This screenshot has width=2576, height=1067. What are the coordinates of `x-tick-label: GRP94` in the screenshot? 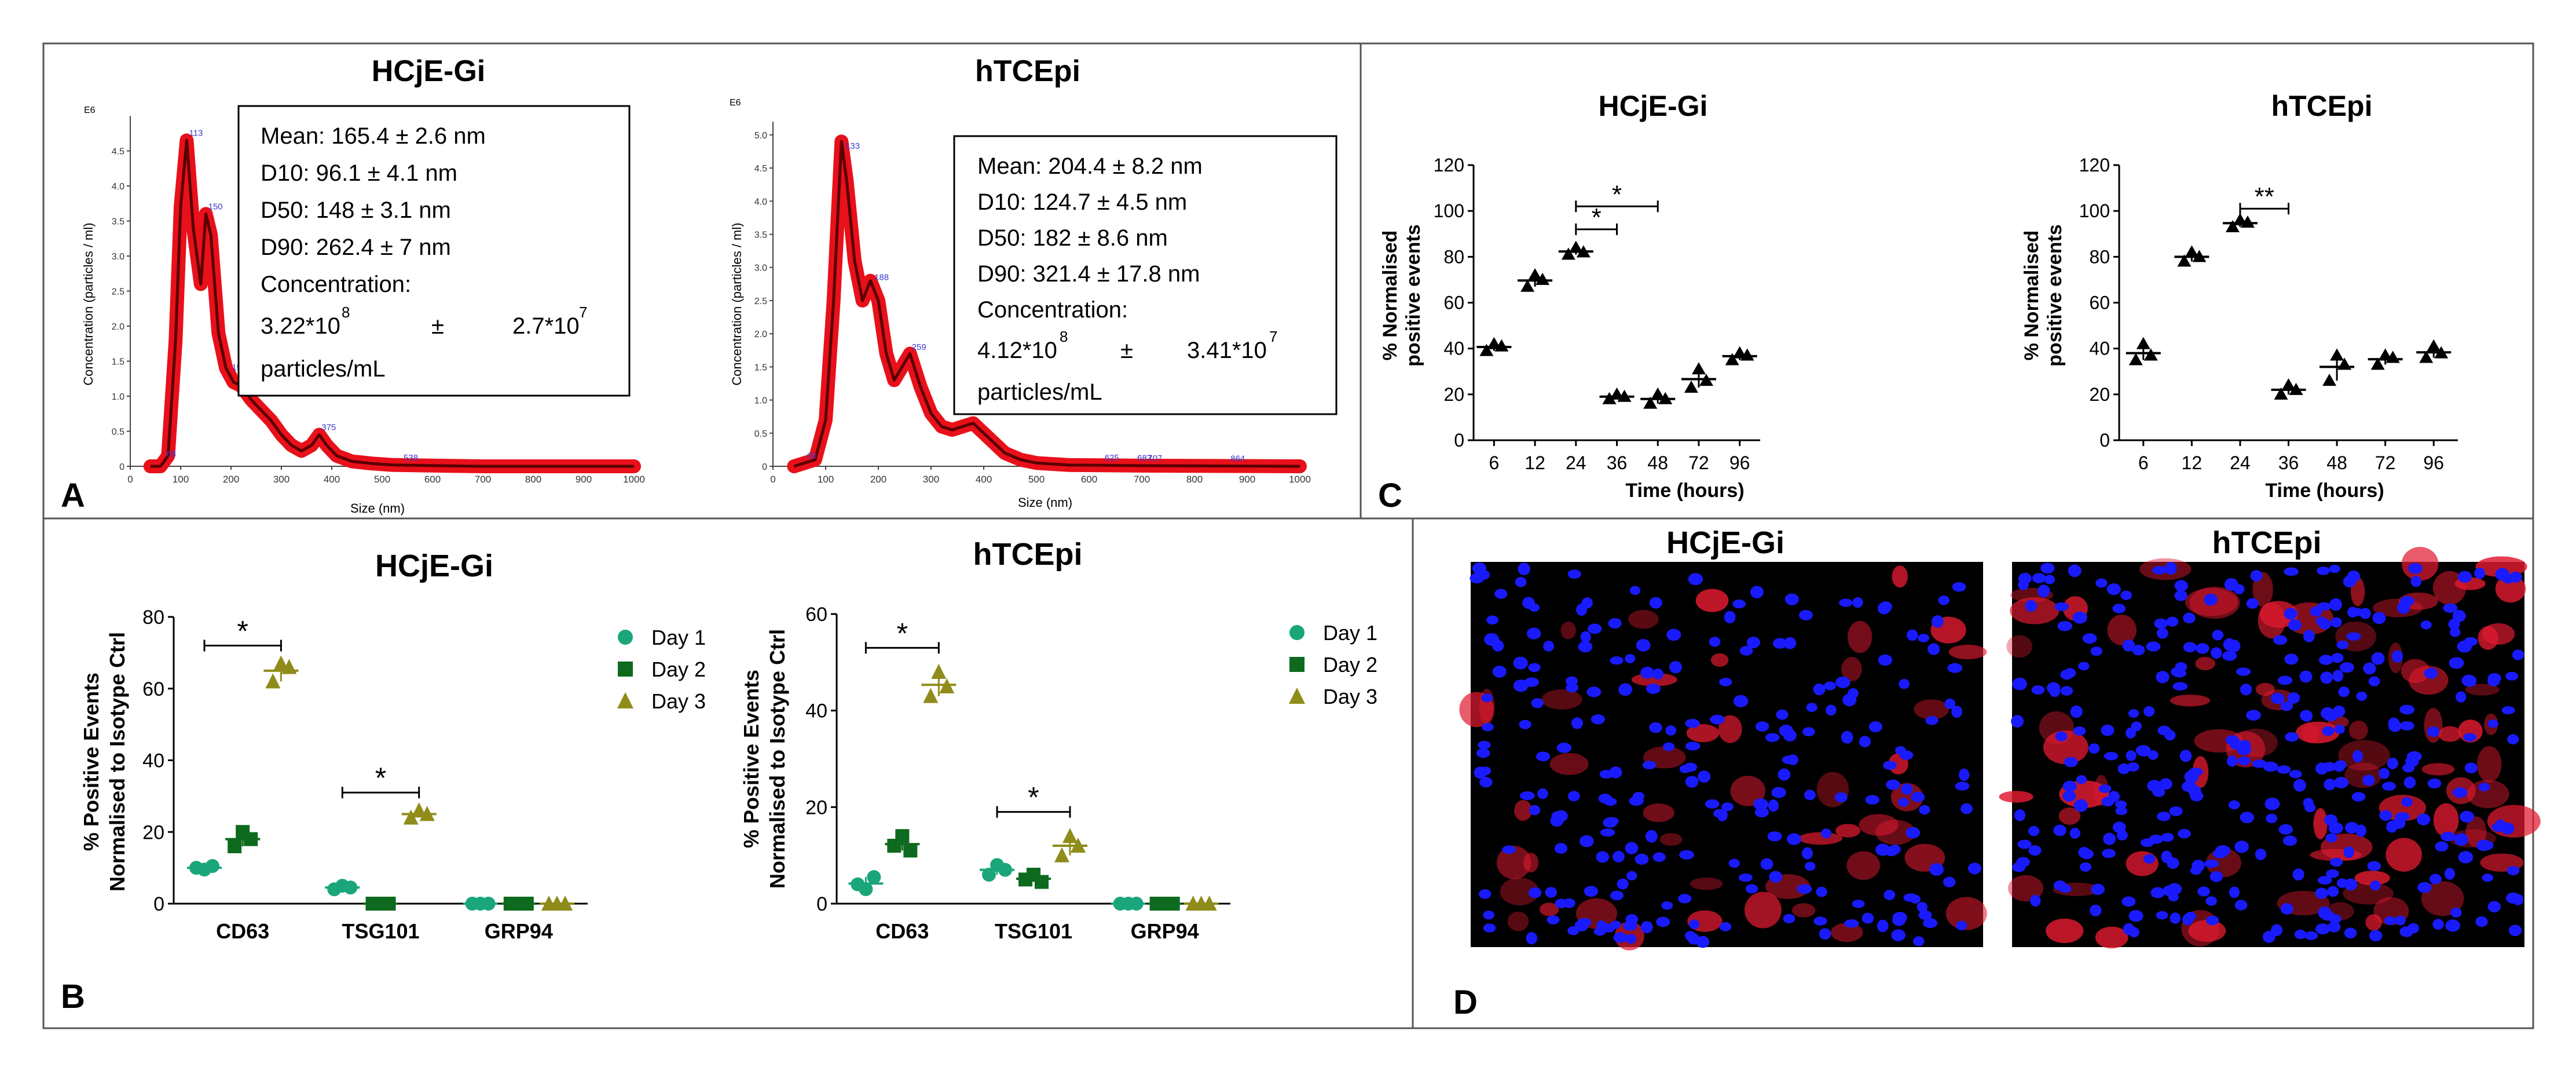 It's located at (1165, 931).